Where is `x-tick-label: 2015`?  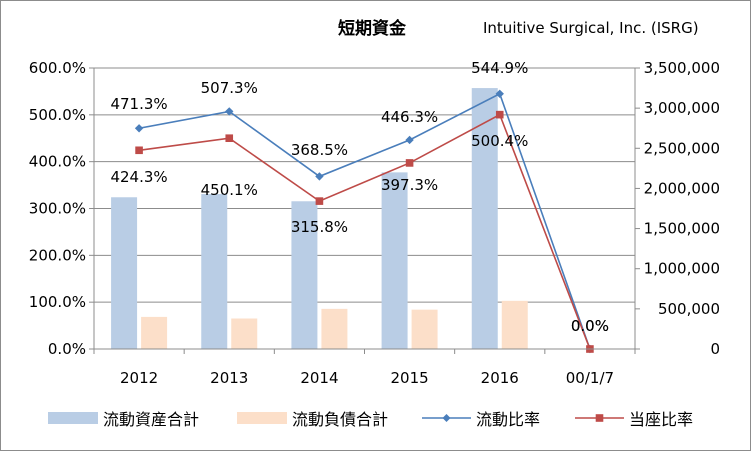
x-tick-label: 2015 is located at coordinates (409, 378).